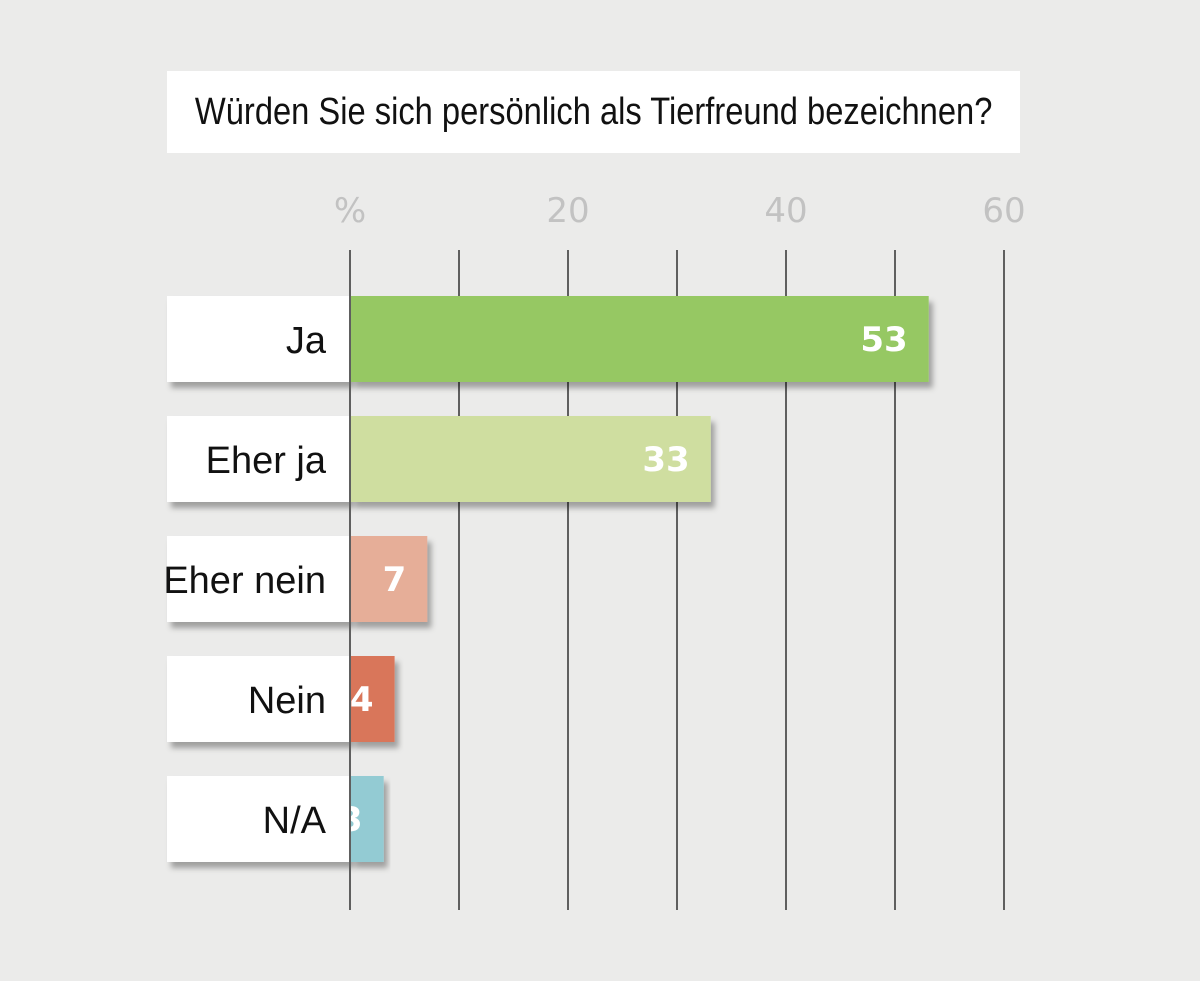 This screenshot has height=981, width=1200. What do you see at coordinates (680, 211) in the screenshot?
I see `axis-tick-labels: % 20 40 60` at bounding box center [680, 211].